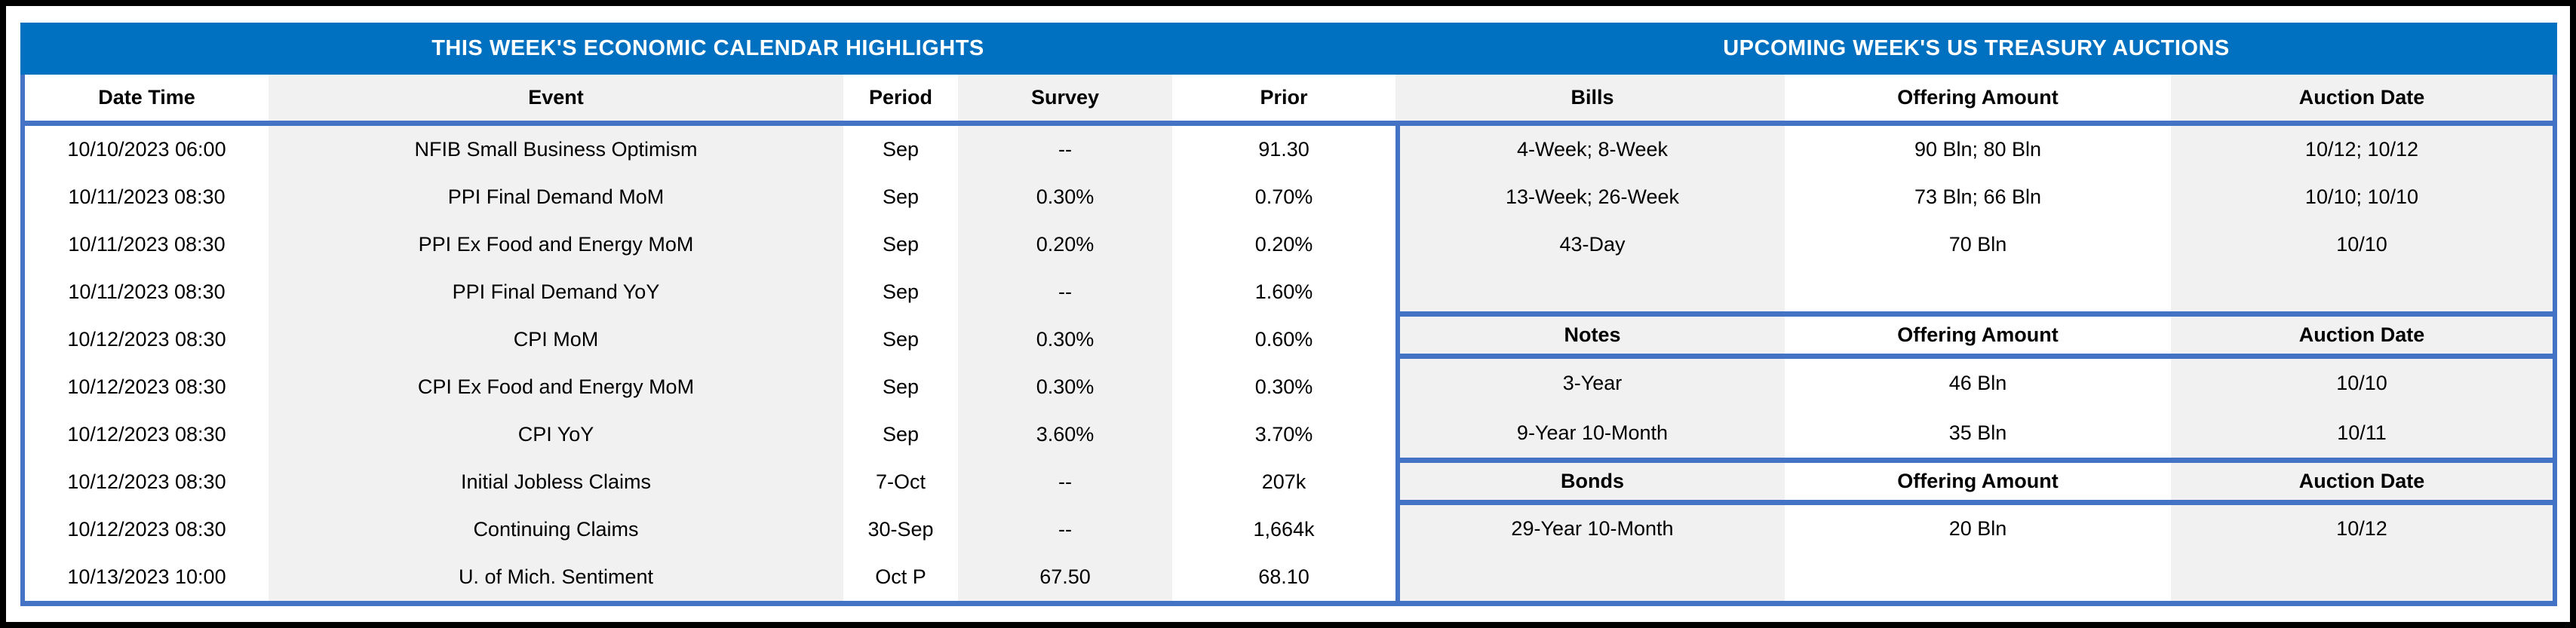 This screenshot has height=628, width=2576. Describe the element at coordinates (1976, 123) in the screenshot. I see `auctions-header-rule` at that location.